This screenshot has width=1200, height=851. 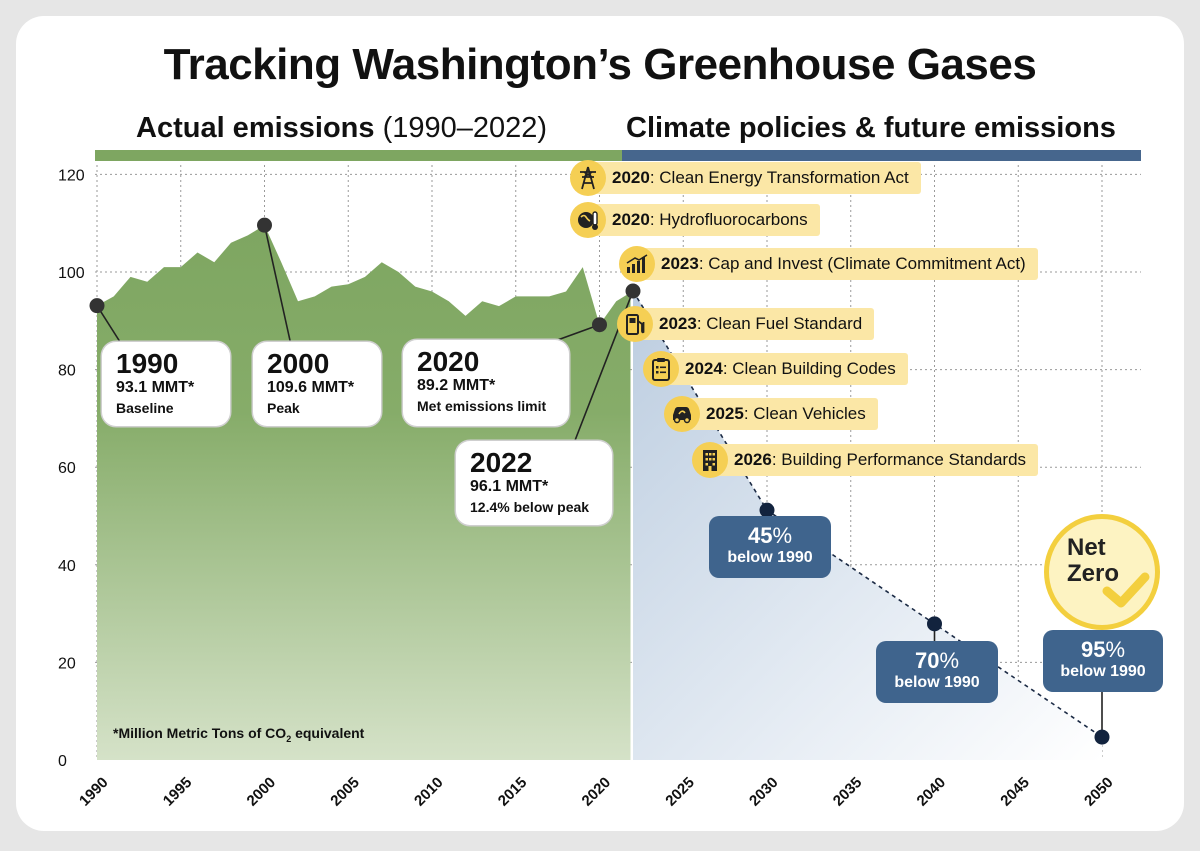 I want to click on callout-year: 2000, so click(x=298, y=363).